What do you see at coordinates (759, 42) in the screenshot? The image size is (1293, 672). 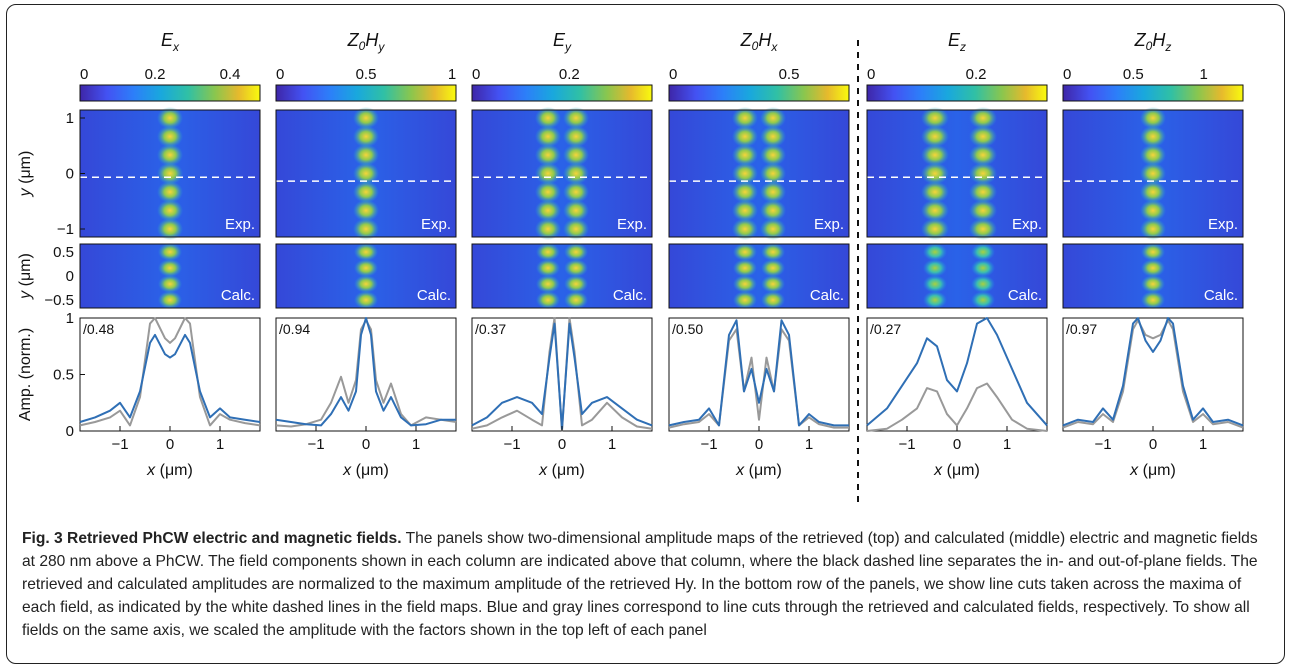 I see `column-title: Z0Hx` at bounding box center [759, 42].